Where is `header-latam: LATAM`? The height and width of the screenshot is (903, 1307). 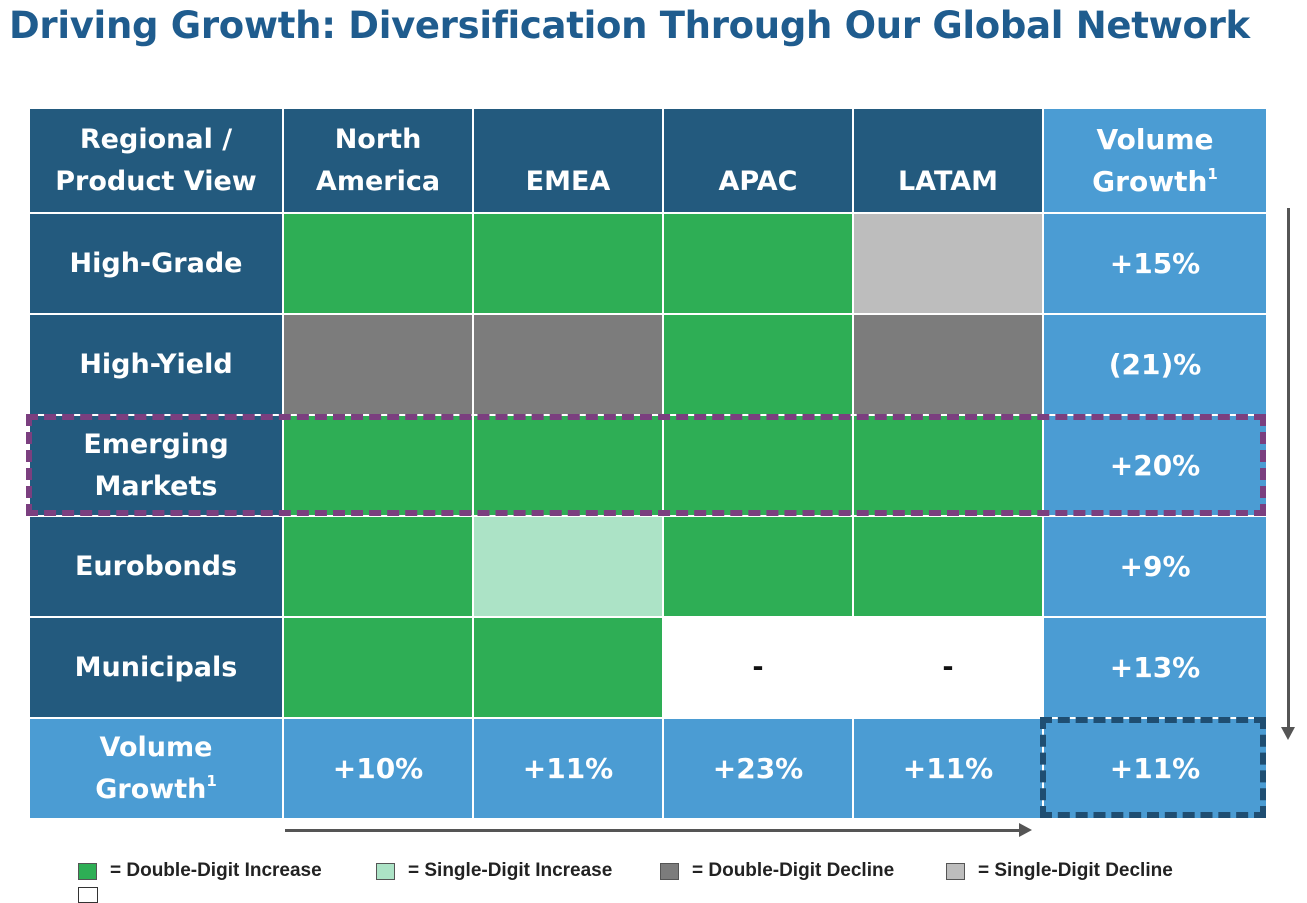
header-latam: LATAM is located at coordinates (948, 160).